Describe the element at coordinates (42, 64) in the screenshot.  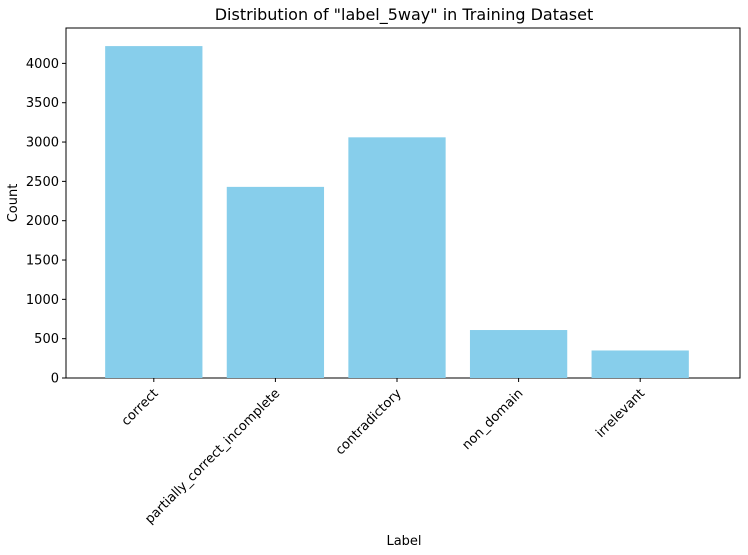
I see `y-tick-label: 4000` at that location.